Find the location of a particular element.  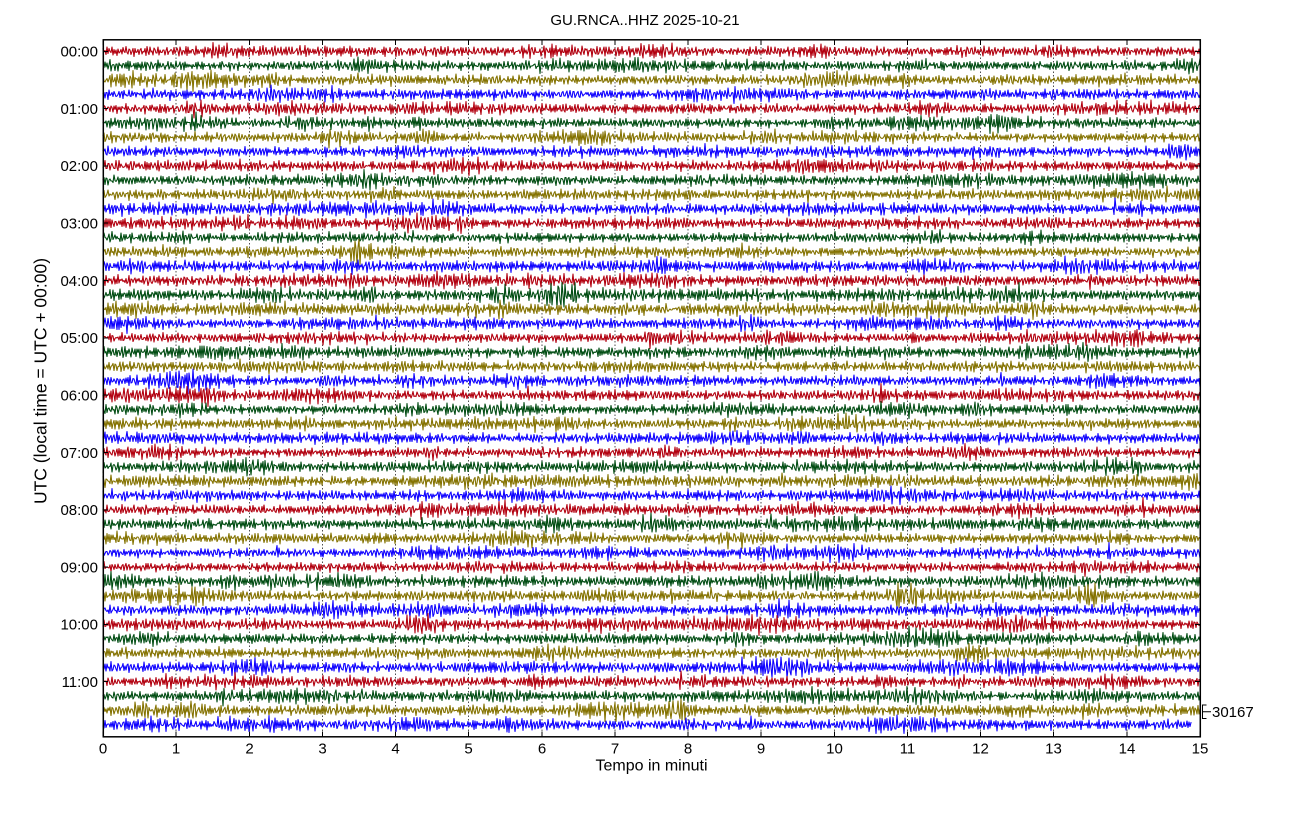

svg-text: 11 is located at coordinates (908, 749).